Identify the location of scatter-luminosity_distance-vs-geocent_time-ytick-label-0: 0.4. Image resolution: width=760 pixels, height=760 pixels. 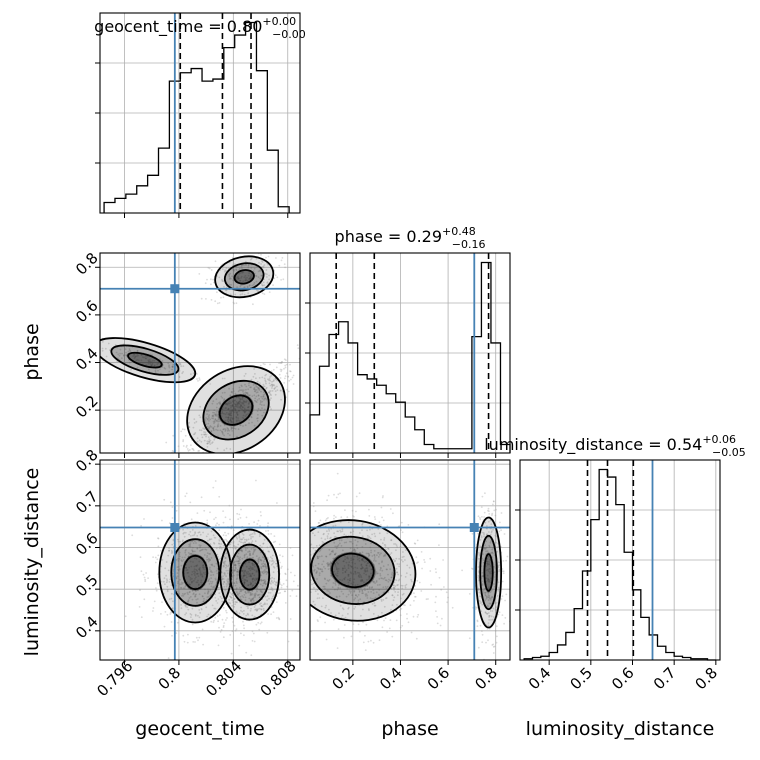
(87, 627).